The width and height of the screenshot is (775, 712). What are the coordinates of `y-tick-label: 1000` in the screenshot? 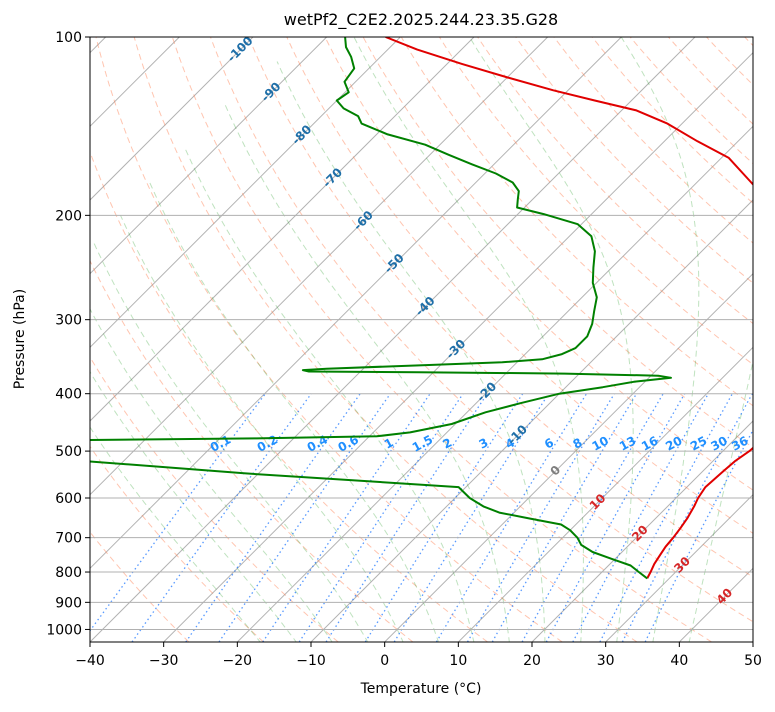 It's located at (64, 630).